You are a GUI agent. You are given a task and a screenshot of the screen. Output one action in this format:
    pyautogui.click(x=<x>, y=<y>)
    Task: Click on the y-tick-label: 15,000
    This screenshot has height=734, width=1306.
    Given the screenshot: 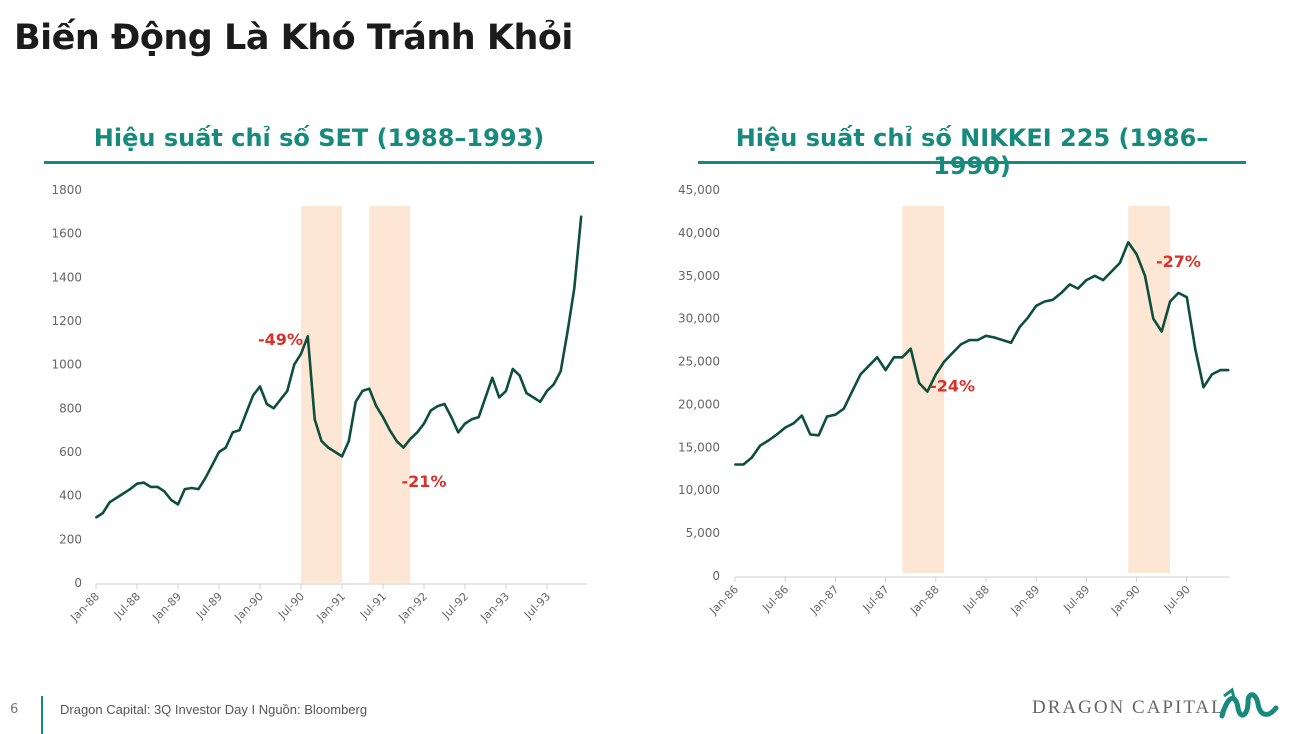 What is the action you would take?
    pyautogui.click(x=699, y=447)
    